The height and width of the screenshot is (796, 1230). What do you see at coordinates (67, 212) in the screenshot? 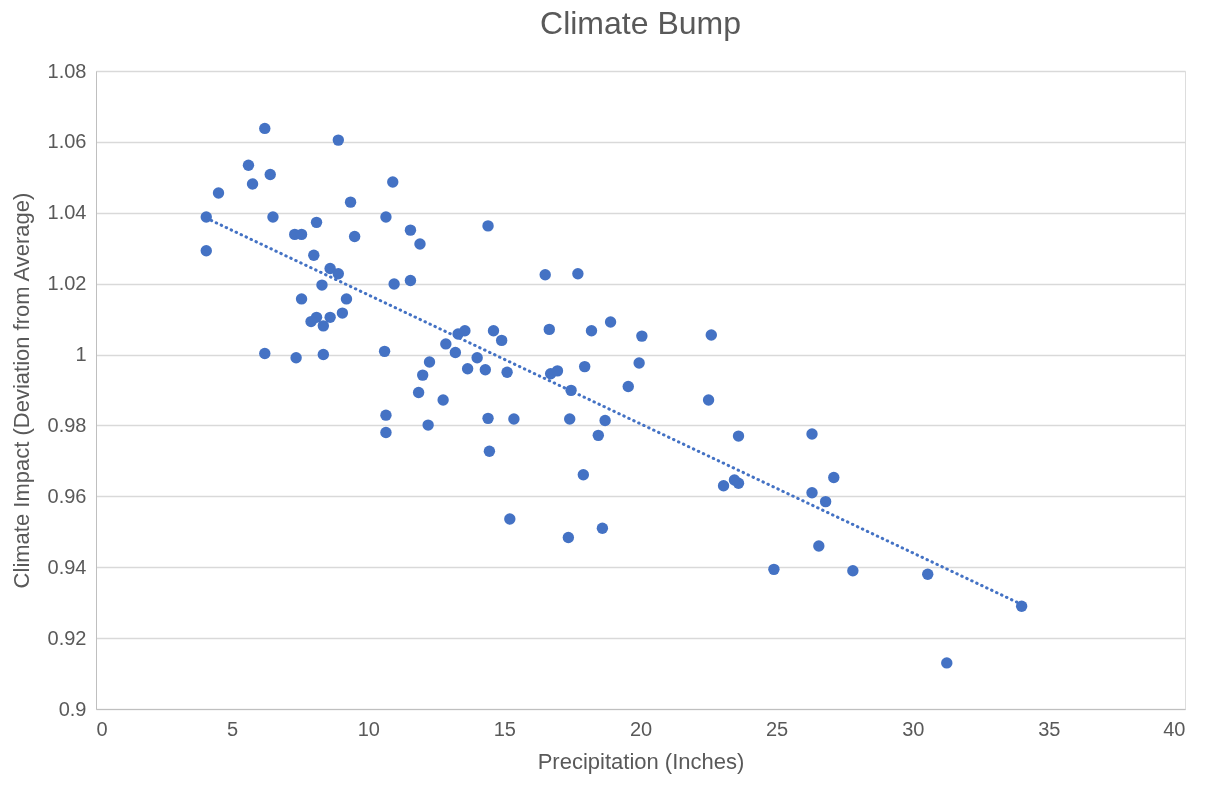
I see `y-tick-label: 1.04` at bounding box center [67, 212].